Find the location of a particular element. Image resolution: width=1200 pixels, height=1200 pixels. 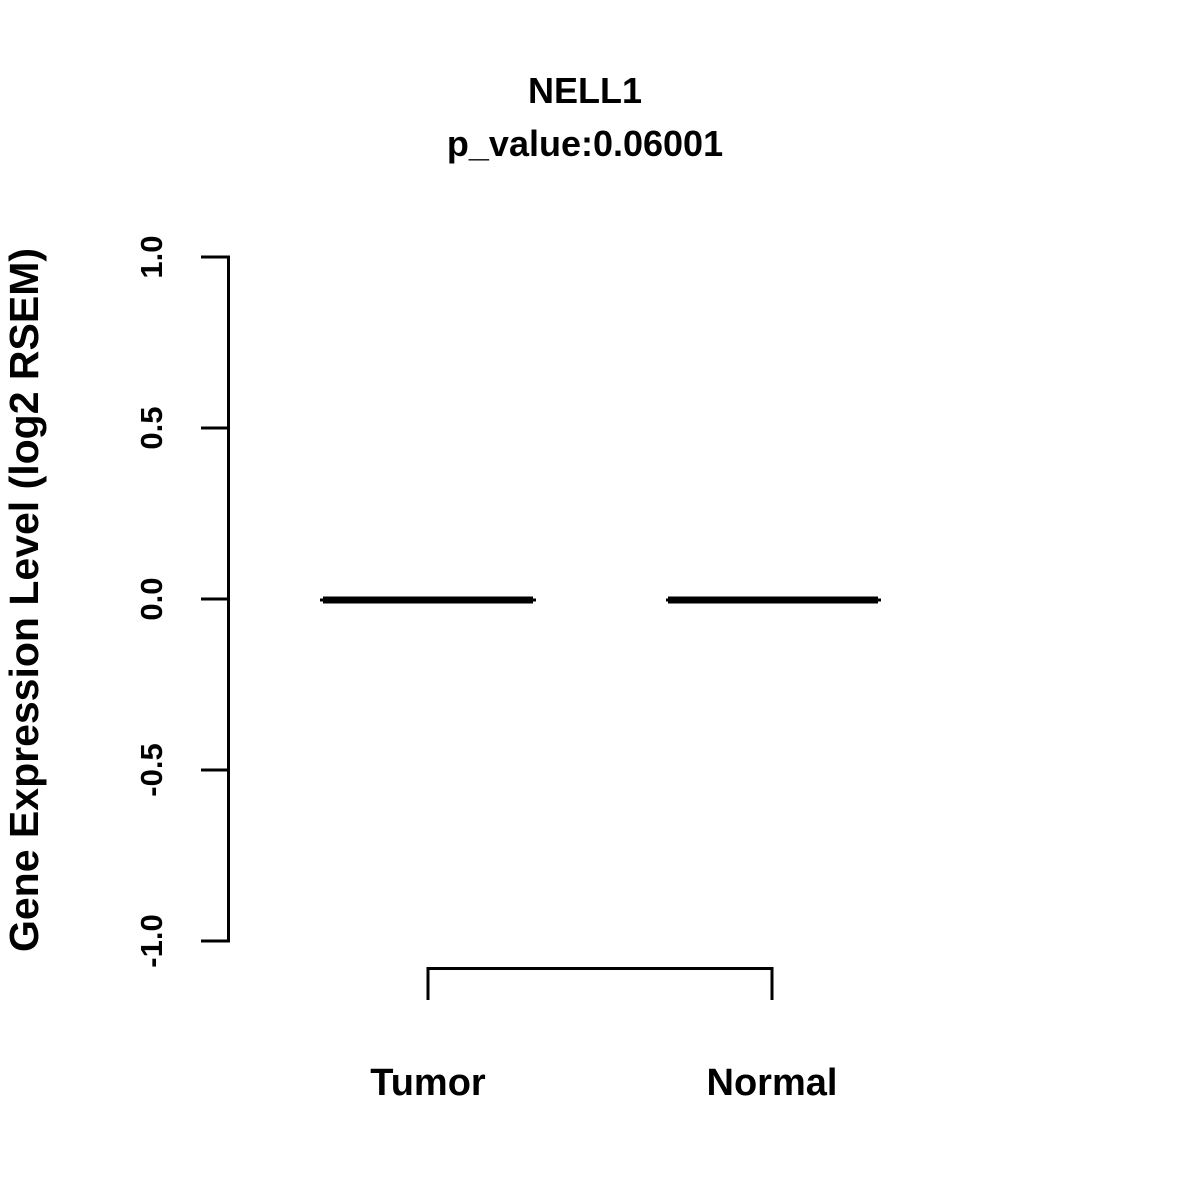

y-axis-tick-label: 0.5 is located at coordinates (151, 427).